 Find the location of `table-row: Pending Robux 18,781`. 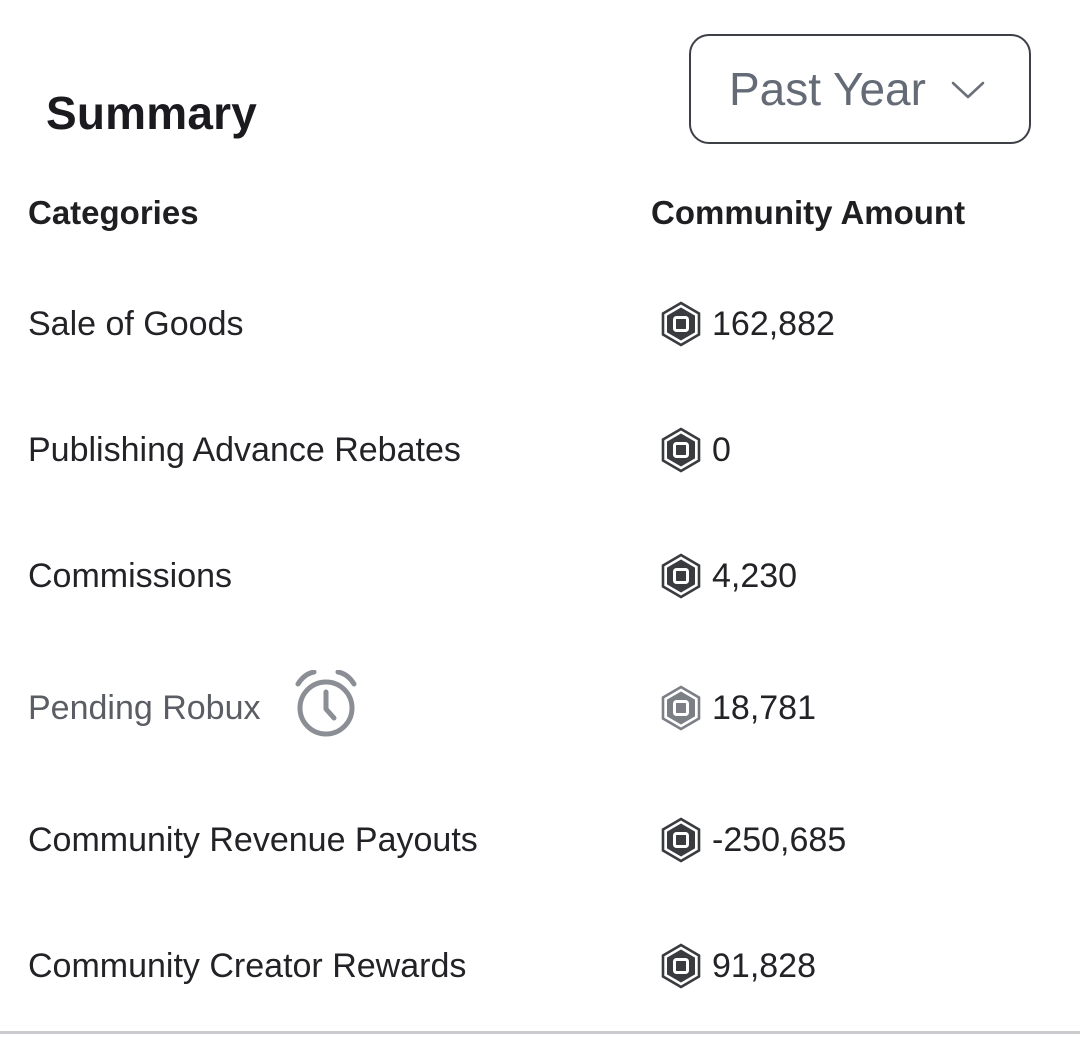

table-row: Pending Robux 18,781 is located at coordinates (540, 704).